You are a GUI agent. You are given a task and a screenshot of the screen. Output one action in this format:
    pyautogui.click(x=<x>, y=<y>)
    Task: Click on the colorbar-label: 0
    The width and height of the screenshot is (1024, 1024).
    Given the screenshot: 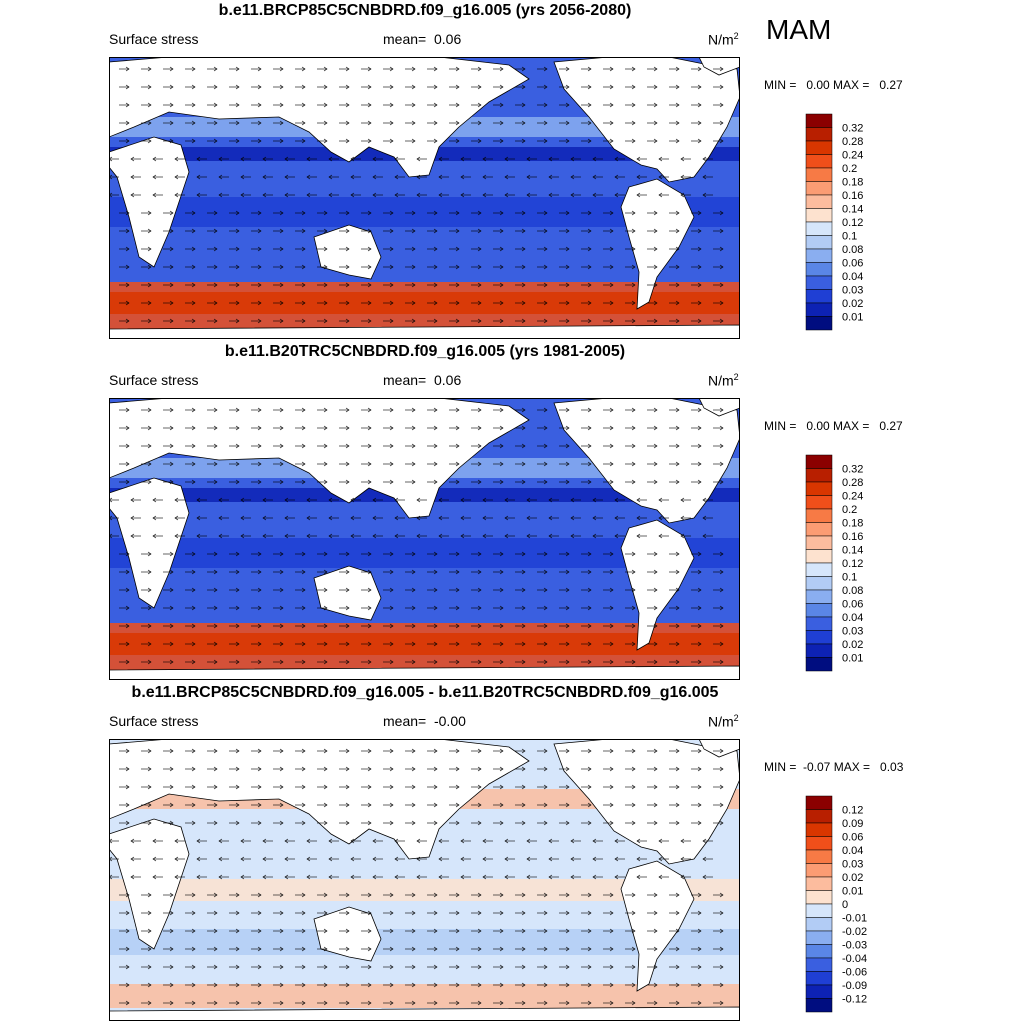 What is the action you would take?
    pyautogui.click(x=845, y=905)
    